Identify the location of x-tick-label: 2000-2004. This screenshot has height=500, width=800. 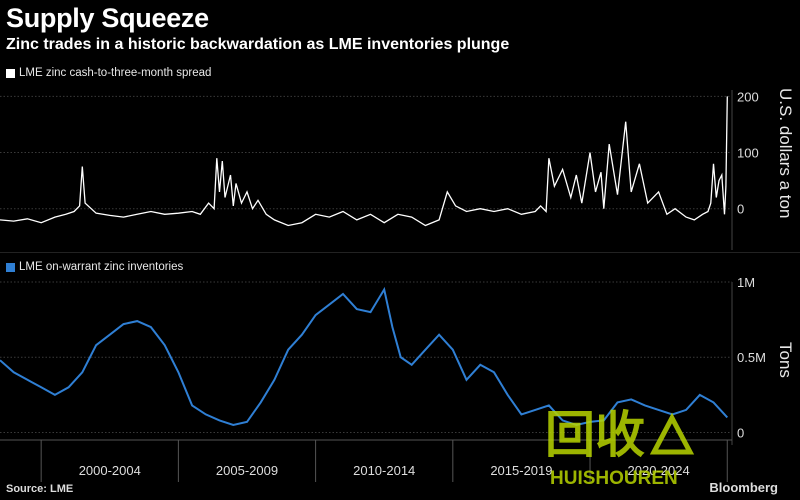
(110, 470).